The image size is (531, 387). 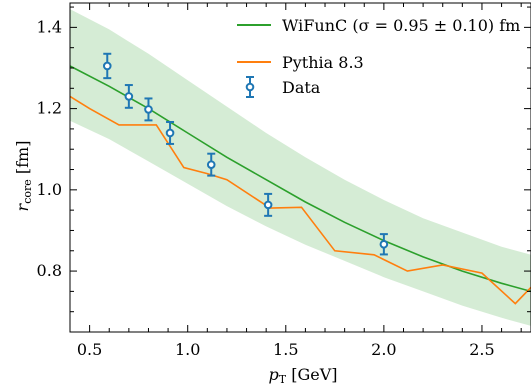 What do you see at coordinates (323, 62) in the screenshot?
I see `legend-pythia-label: Pythia 8.3` at bounding box center [323, 62].